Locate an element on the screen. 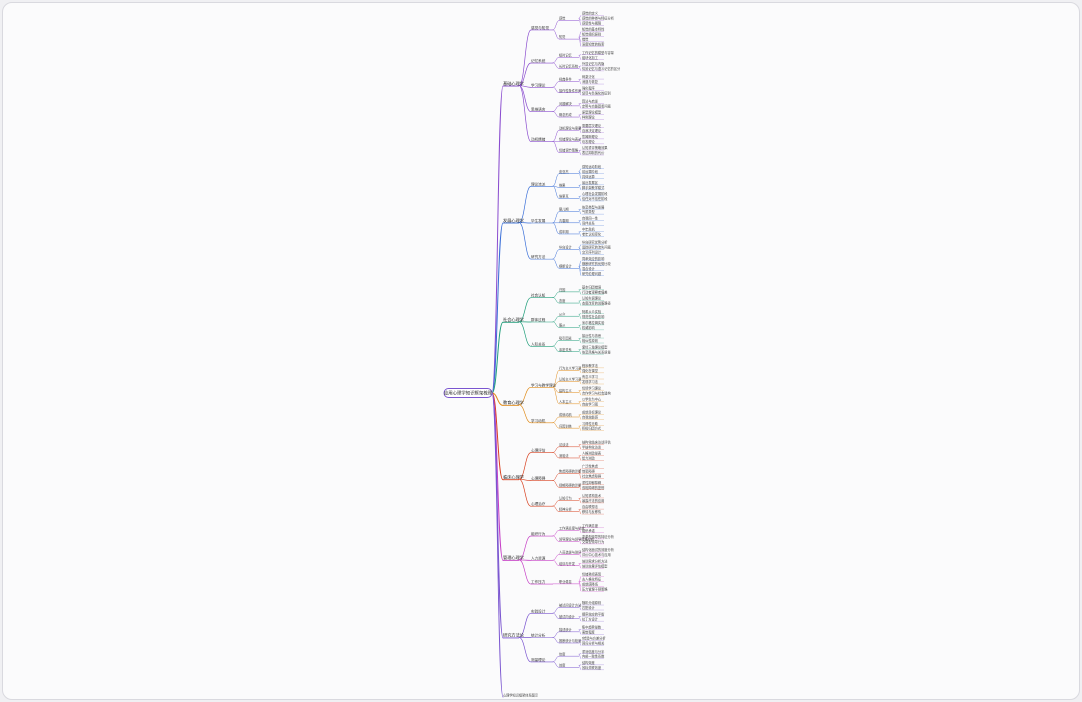 This screenshot has width=1082, height=702. leaf-node: 接近性与熟悉 is located at coordinates (592, 335).